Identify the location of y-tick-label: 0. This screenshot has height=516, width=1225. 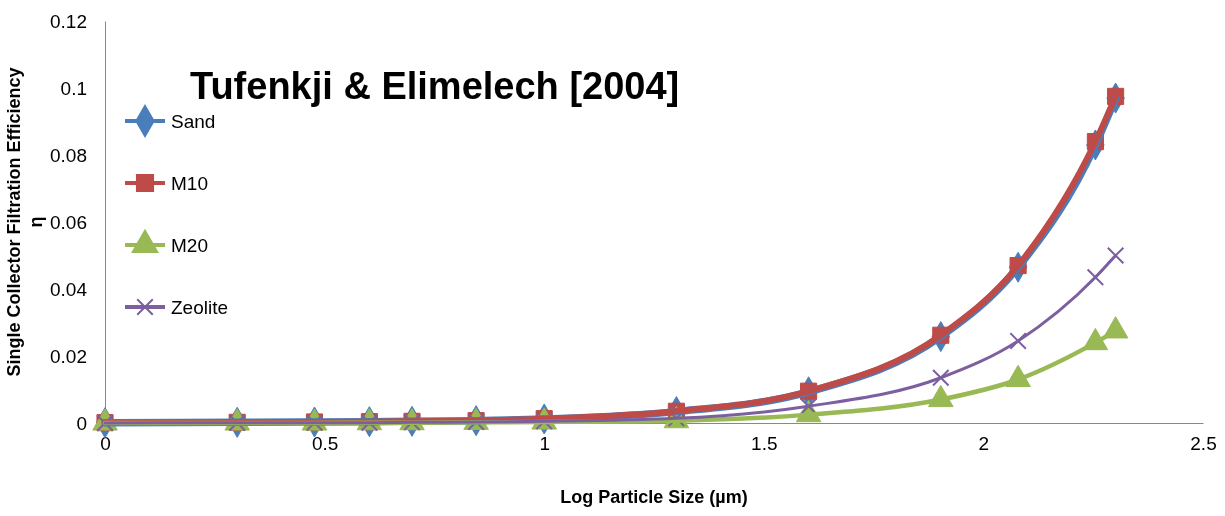
(81, 423).